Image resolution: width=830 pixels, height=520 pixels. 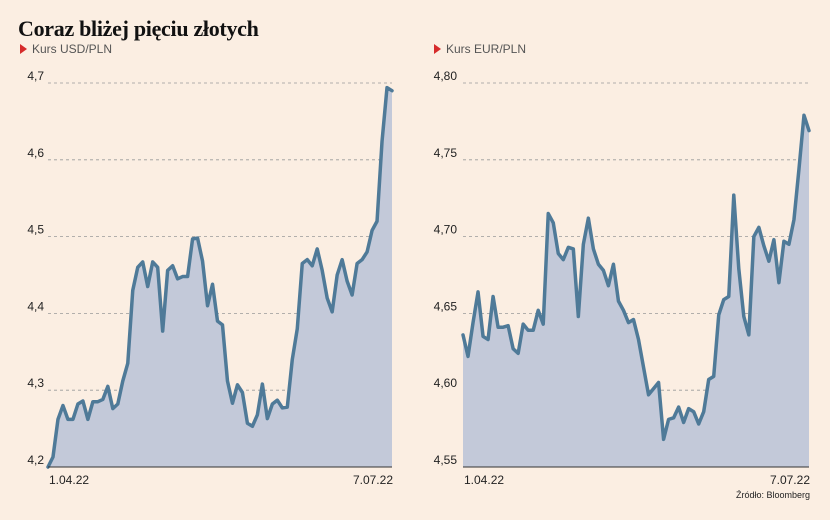 I want to click on y-tick-label: 4,3, so click(x=35, y=383).